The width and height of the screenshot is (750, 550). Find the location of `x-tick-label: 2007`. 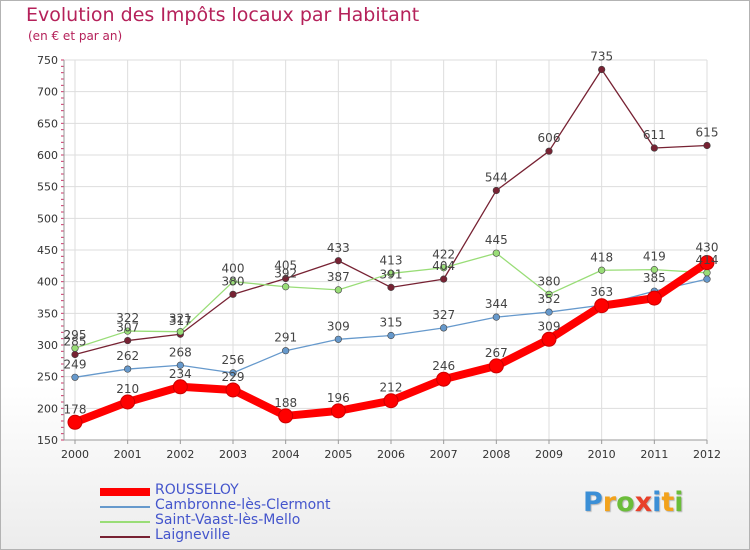

x-tick-label: 2007 is located at coordinates (444, 454).